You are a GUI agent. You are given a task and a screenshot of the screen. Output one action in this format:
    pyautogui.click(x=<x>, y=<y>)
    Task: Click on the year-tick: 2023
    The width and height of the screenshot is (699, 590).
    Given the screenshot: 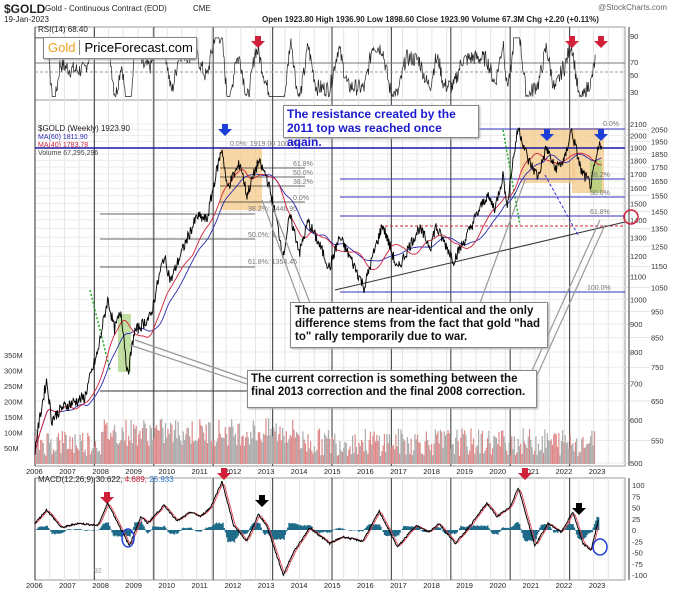 What is the action you would take?
    pyautogui.click(x=597, y=471)
    